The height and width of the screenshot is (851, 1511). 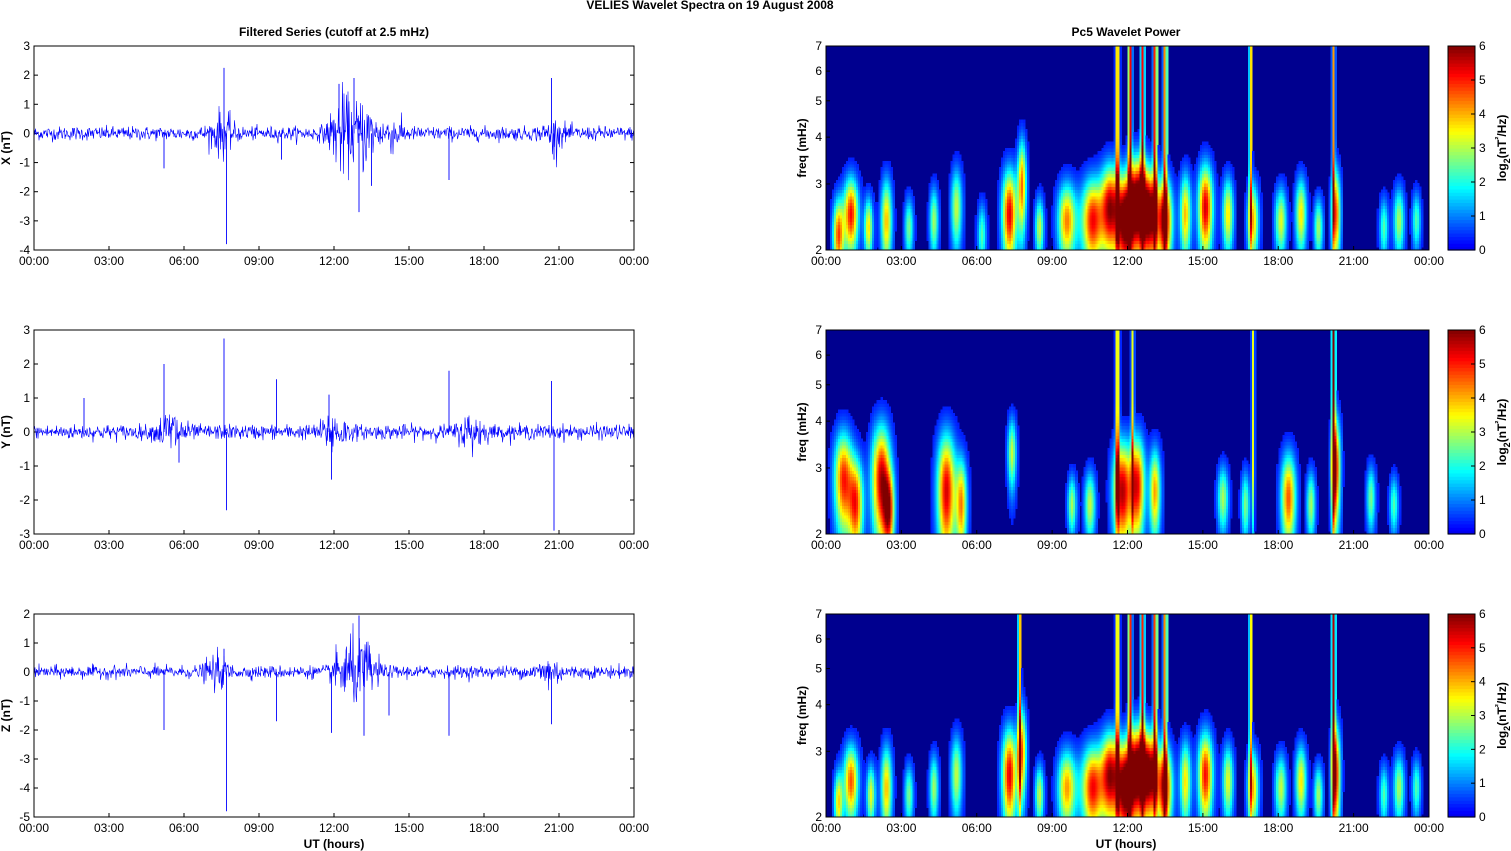 I want to click on y-axis-label: Z (nT), so click(x=6, y=715).